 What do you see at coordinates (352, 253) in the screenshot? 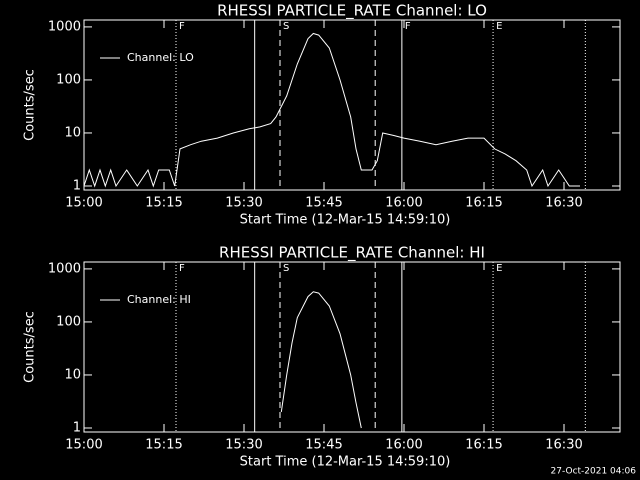
I see `chart-title: RHESSI PARTICLE_RATE Channel: HI` at bounding box center [352, 253].